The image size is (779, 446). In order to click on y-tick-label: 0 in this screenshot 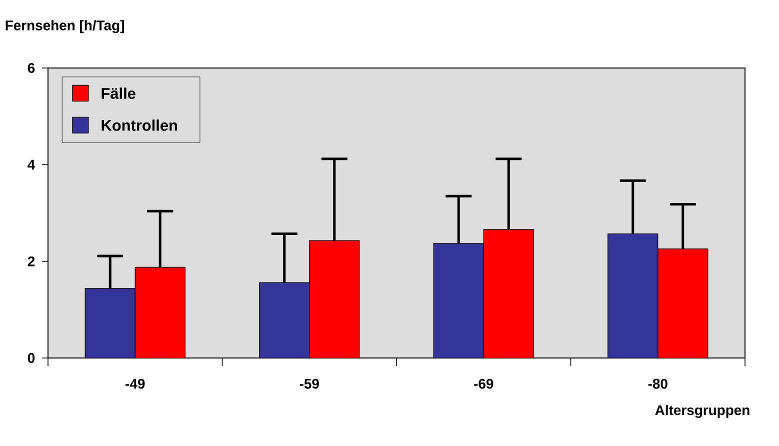, I will do `click(31, 358)`.